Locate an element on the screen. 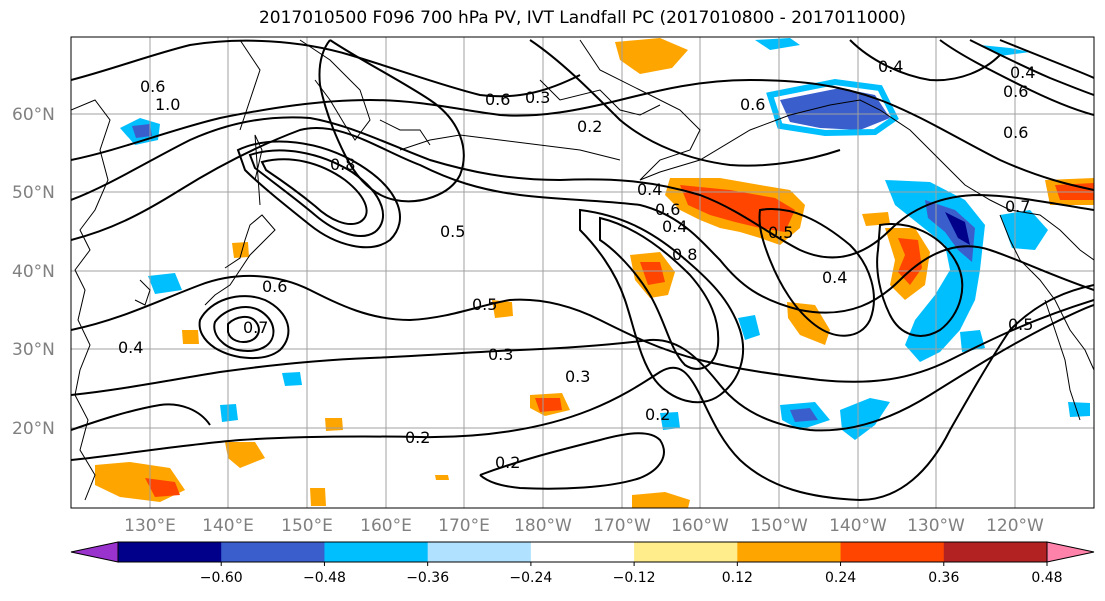  colorbar-tick-label: 0.48 is located at coordinates (1046, 578).